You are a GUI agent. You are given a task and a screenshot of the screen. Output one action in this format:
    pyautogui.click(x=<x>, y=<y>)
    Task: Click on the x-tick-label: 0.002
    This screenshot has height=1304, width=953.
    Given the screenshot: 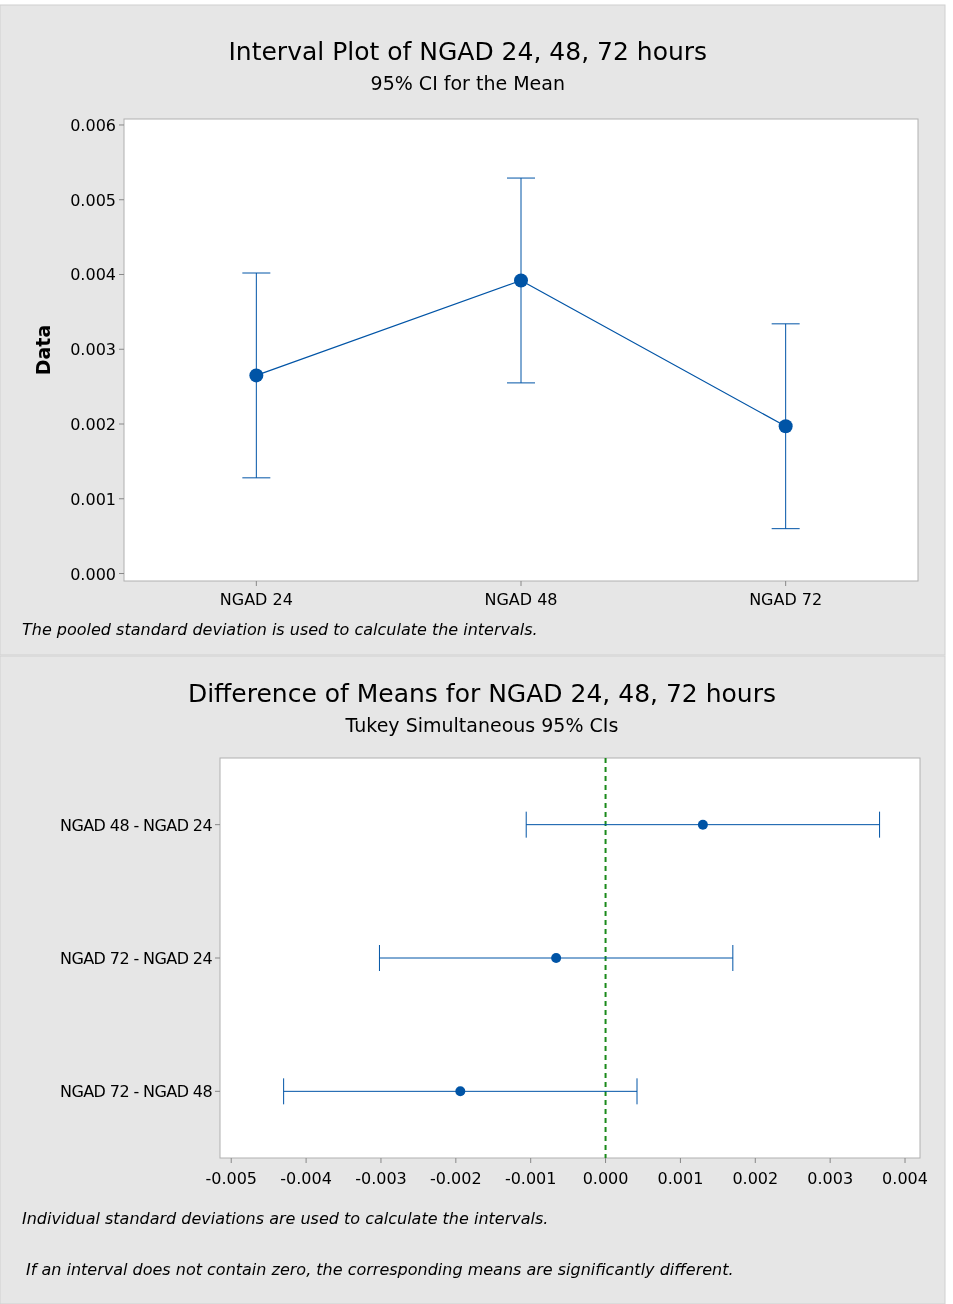 What is the action you would take?
    pyautogui.click(x=755, y=1178)
    